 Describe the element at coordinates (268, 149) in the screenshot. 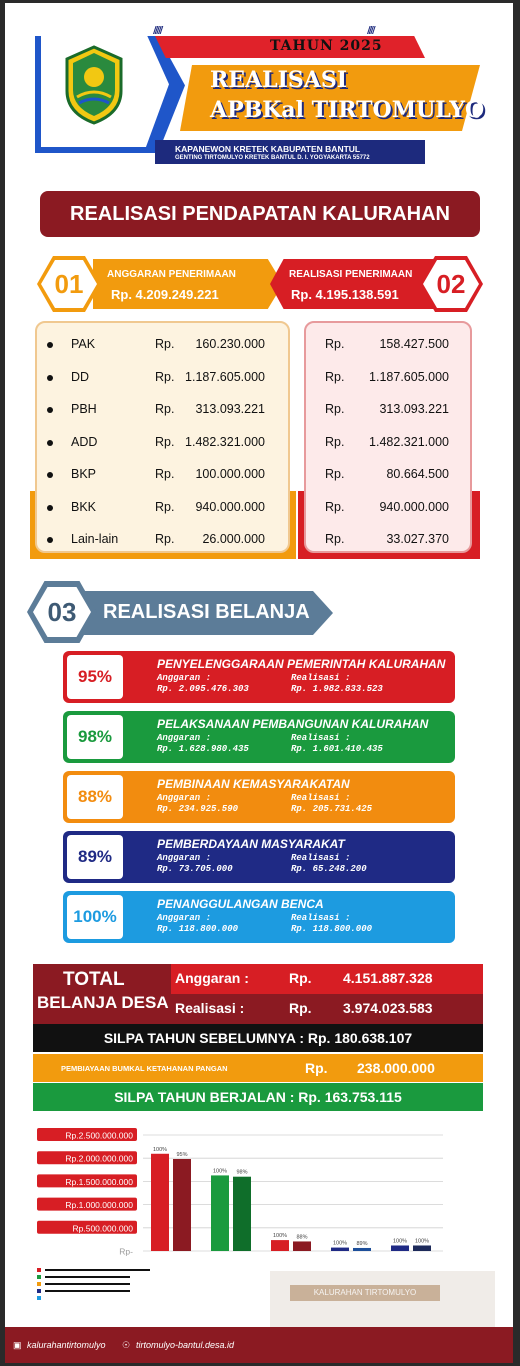

I see `header-subtitle: KAPANEWON KRETEK KABUPATEN BANTUL` at that location.